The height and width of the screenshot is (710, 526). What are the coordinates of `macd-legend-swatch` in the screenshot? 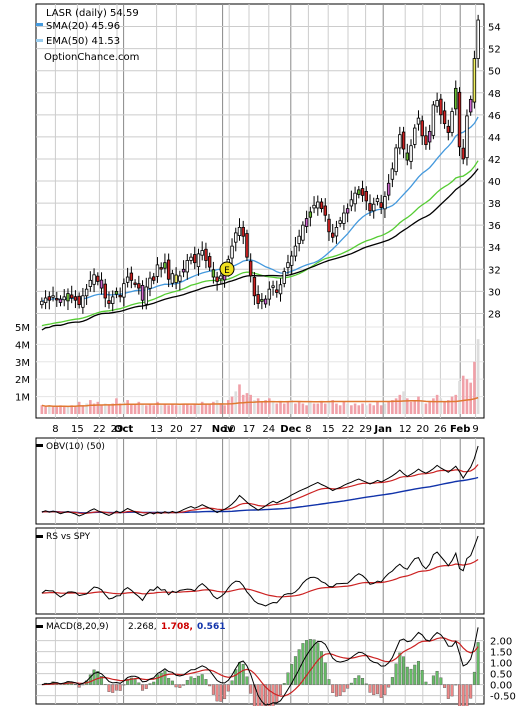 It's located at (39, 626).